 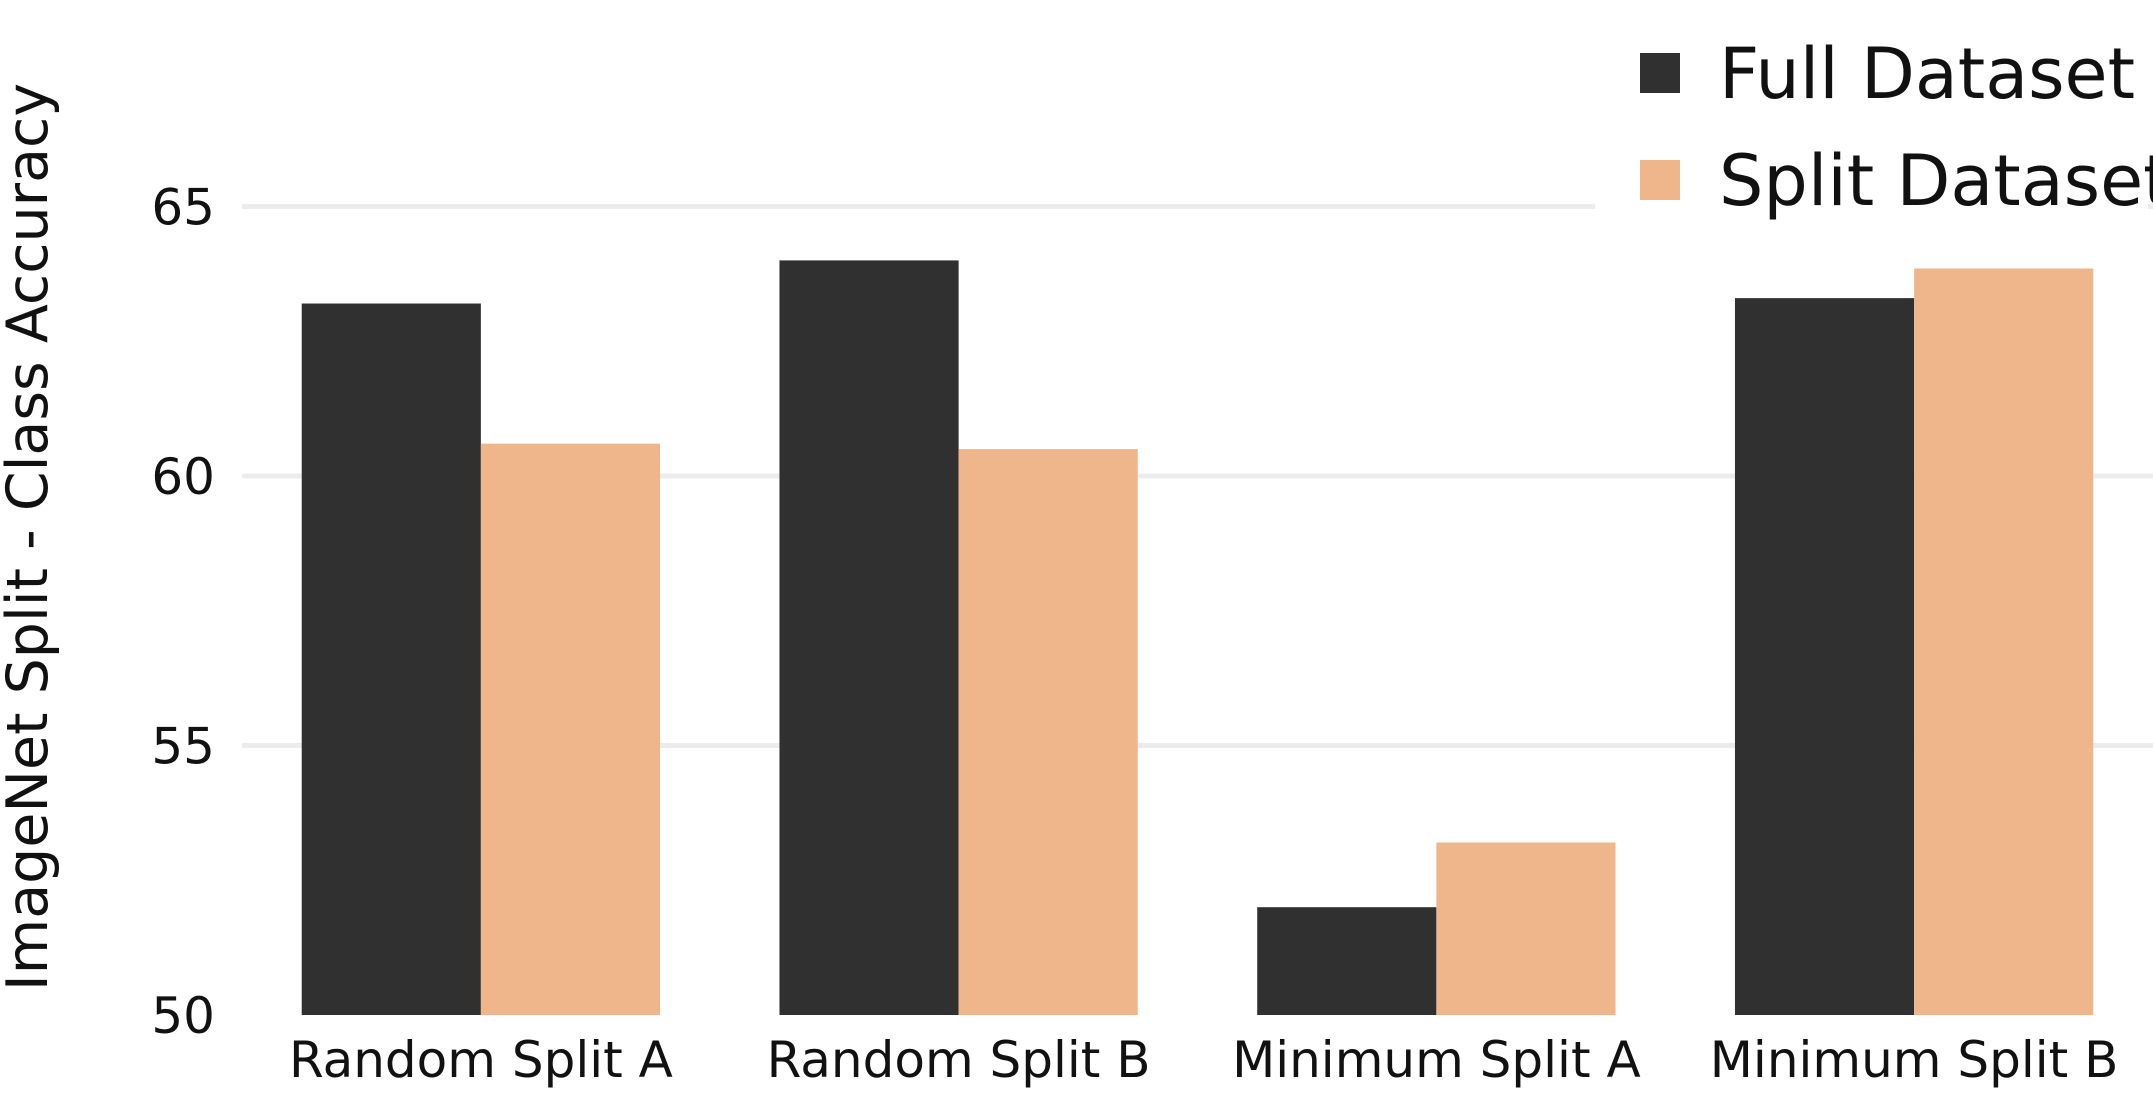 What do you see at coordinates (1936, 181) in the screenshot?
I see `legend-label-split-dataset: Split Dataset` at bounding box center [1936, 181].